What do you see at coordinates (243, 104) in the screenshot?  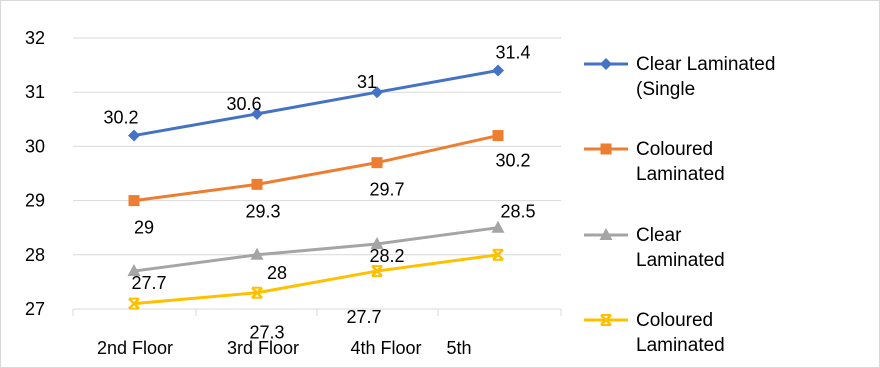 I see `data-label: 30.6` at bounding box center [243, 104].